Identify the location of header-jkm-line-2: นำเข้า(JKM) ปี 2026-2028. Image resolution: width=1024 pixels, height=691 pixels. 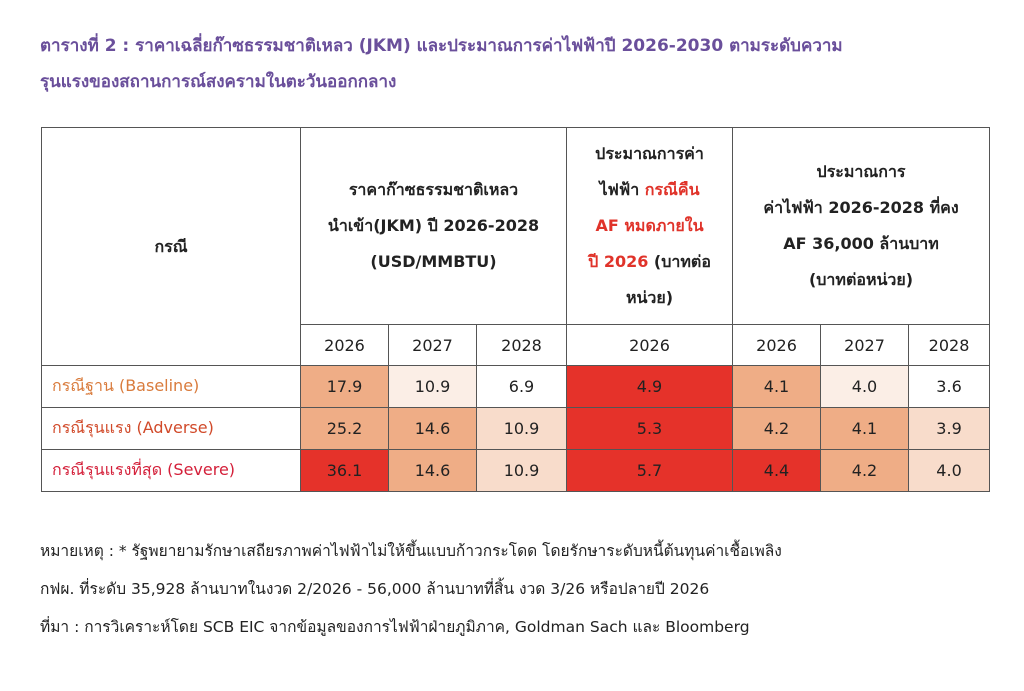
(433, 225).